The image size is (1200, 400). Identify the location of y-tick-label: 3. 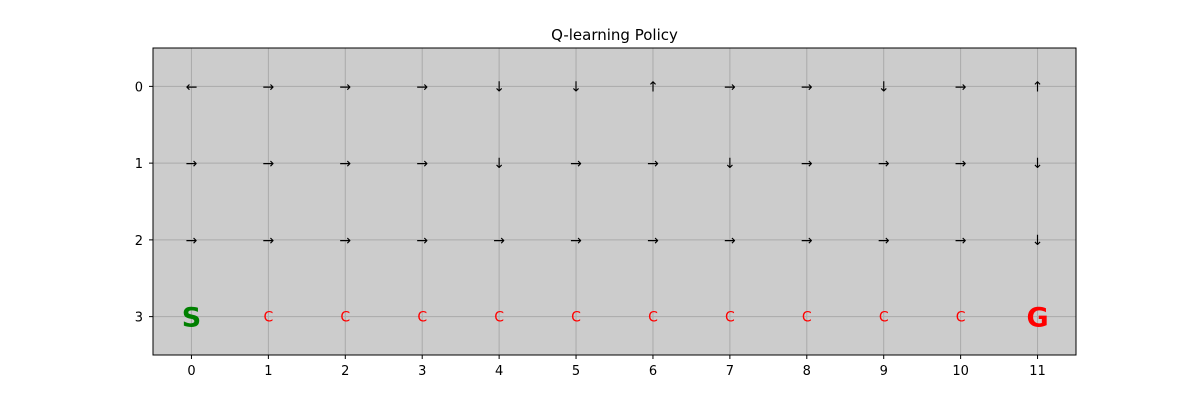
(139, 318).